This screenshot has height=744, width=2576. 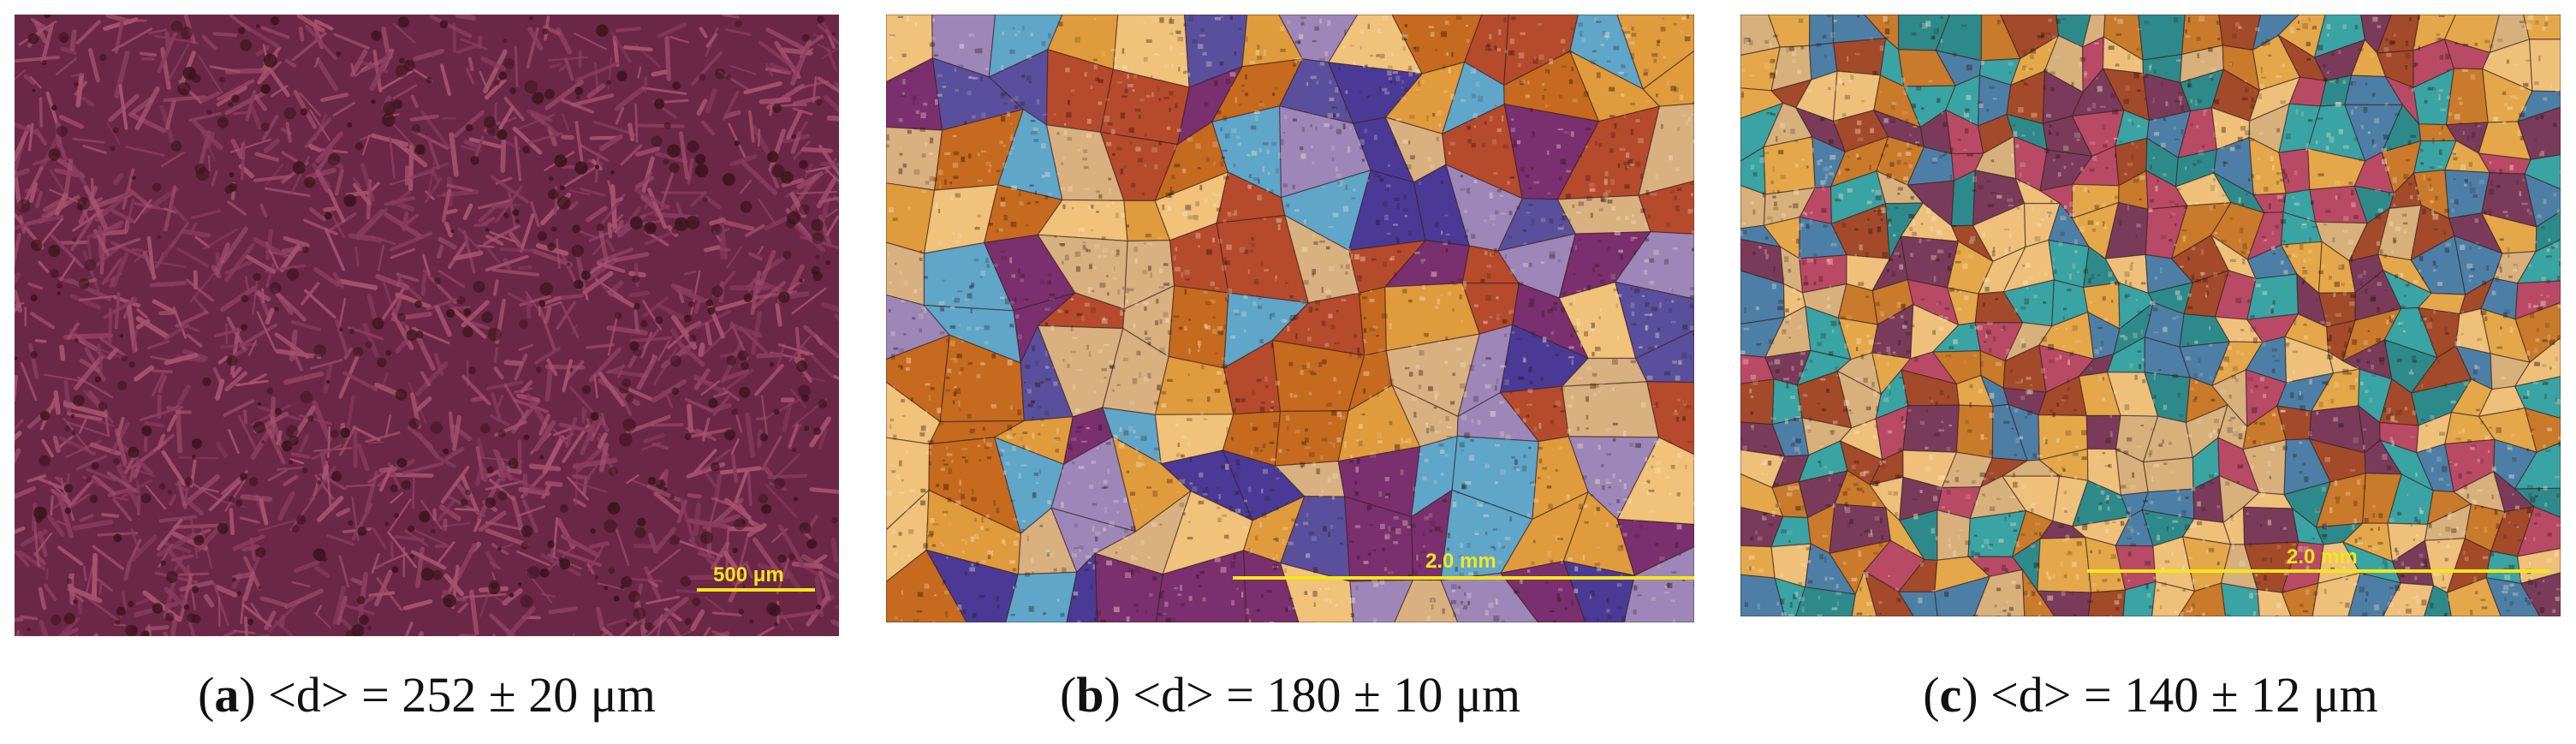 What do you see at coordinates (227, 695) in the screenshot?
I see `caption-a-letter: a` at bounding box center [227, 695].